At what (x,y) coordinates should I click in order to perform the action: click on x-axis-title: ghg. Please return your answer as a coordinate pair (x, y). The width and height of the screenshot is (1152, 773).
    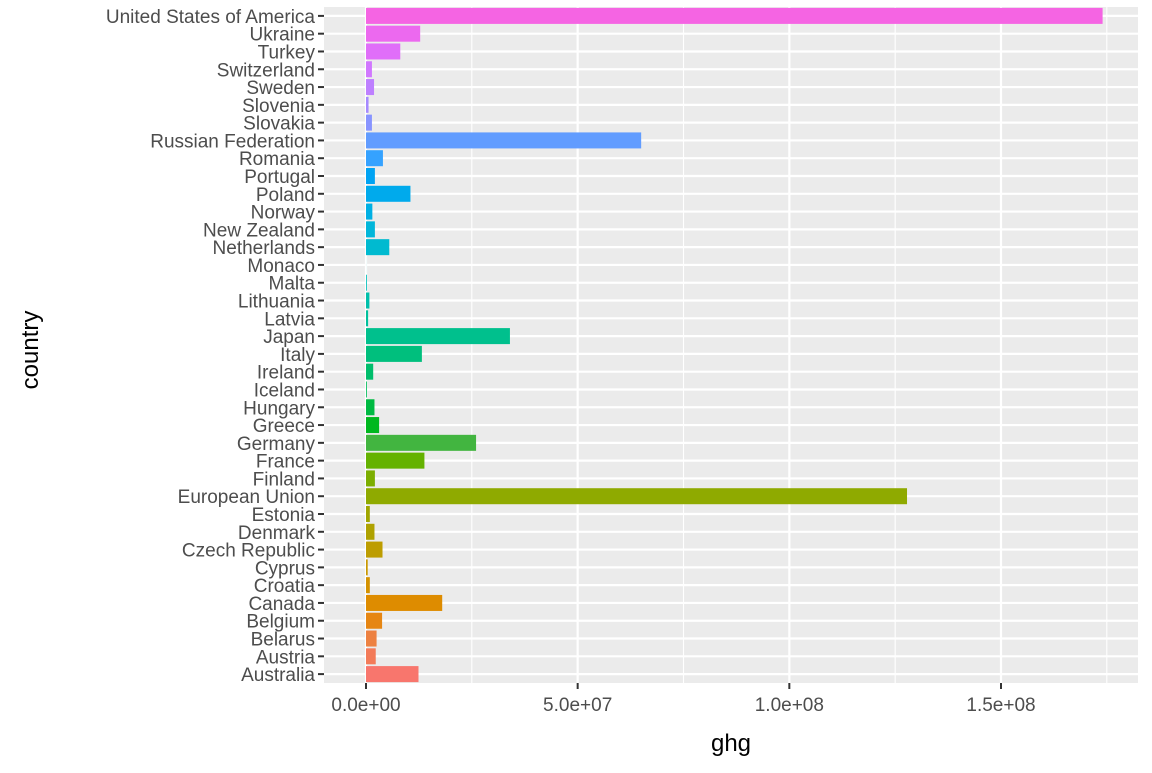
    Looking at the image, I should click on (731, 743).